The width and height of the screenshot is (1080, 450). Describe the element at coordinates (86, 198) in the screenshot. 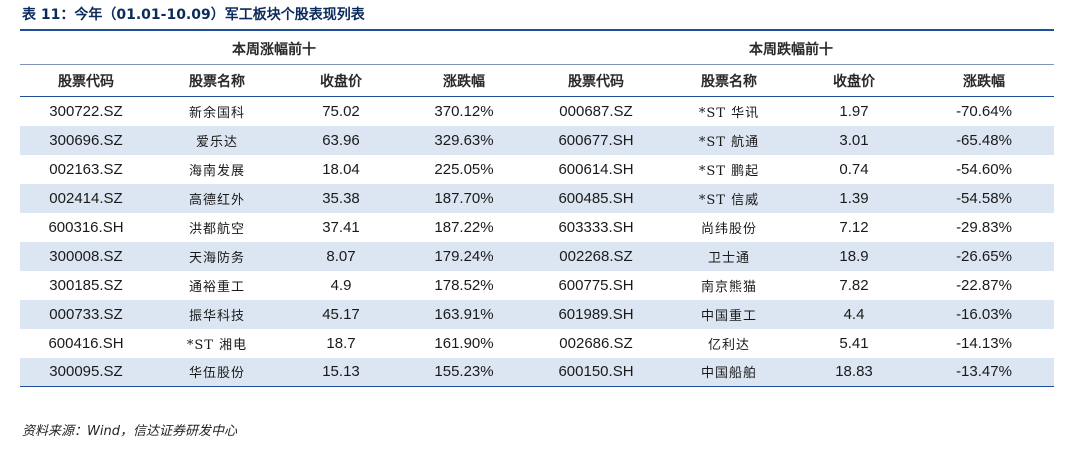

I see `stock-code-cell: 002414.SZ` at that location.